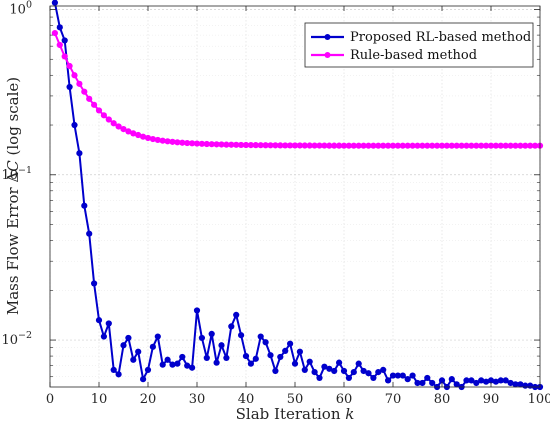 The width and height of the screenshot is (550, 426). Describe the element at coordinates (246, 399) in the screenshot. I see `x-tick-label: 40` at that location.